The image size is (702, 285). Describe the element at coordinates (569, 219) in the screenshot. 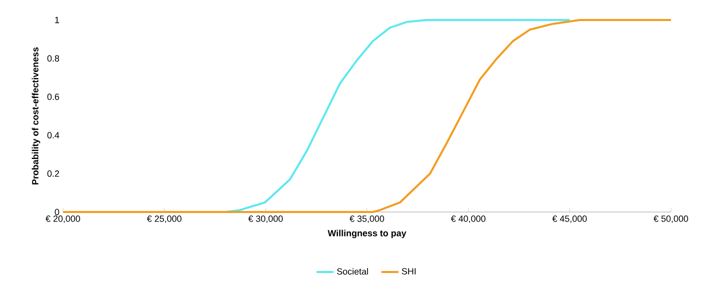

I see `x-tick-label: € 45,000` at that location.